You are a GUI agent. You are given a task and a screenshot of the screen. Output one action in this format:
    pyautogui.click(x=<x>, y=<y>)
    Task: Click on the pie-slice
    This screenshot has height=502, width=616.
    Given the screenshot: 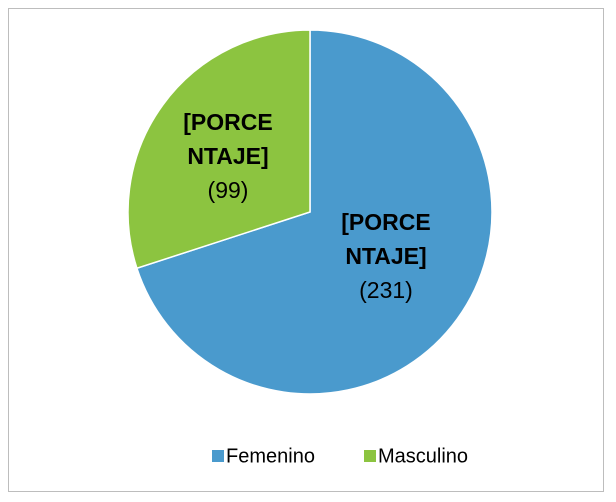 What is the action you would take?
    pyautogui.click(x=219, y=149)
    